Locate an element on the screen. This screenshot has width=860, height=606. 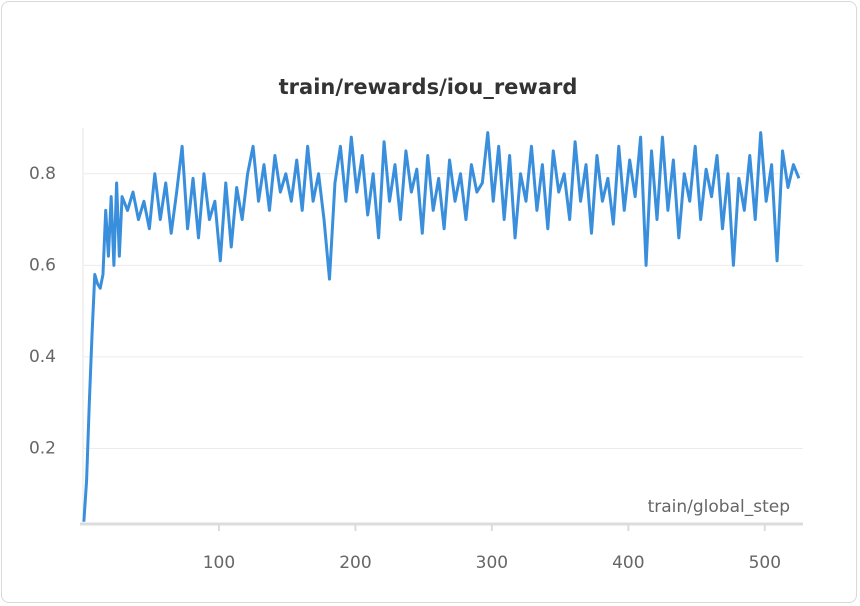
x-tick-label: 200 is located at coordinates (355, 563).